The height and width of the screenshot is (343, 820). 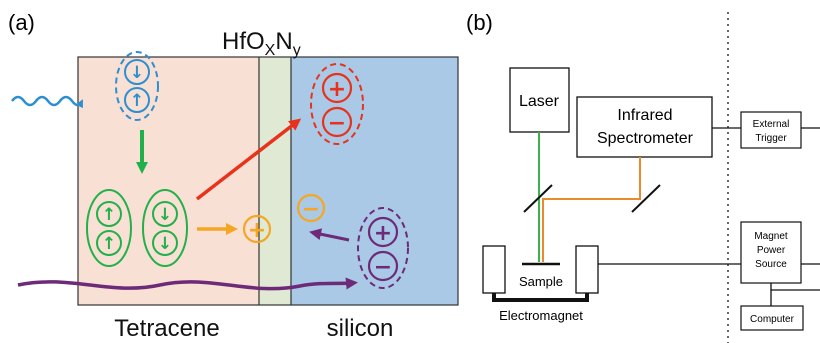 What do you see at coordinates (360, 328) in the screenshot?
I see `silicon-label: silicon` at bounding box center [360, 328].